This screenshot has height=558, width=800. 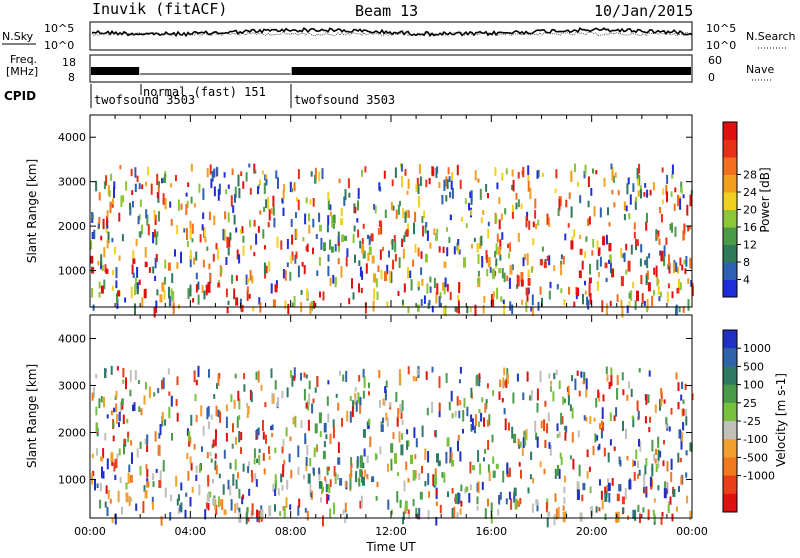 I want to click on cpid-label: CPID, so click(x=20, y=96).